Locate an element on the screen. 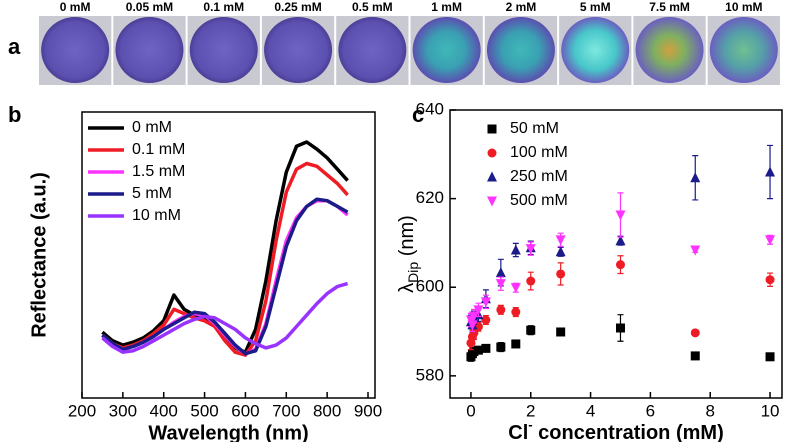 This screenshot has width=803, height=442. y-tick-label: 600 is located at coordinates (430, 286).